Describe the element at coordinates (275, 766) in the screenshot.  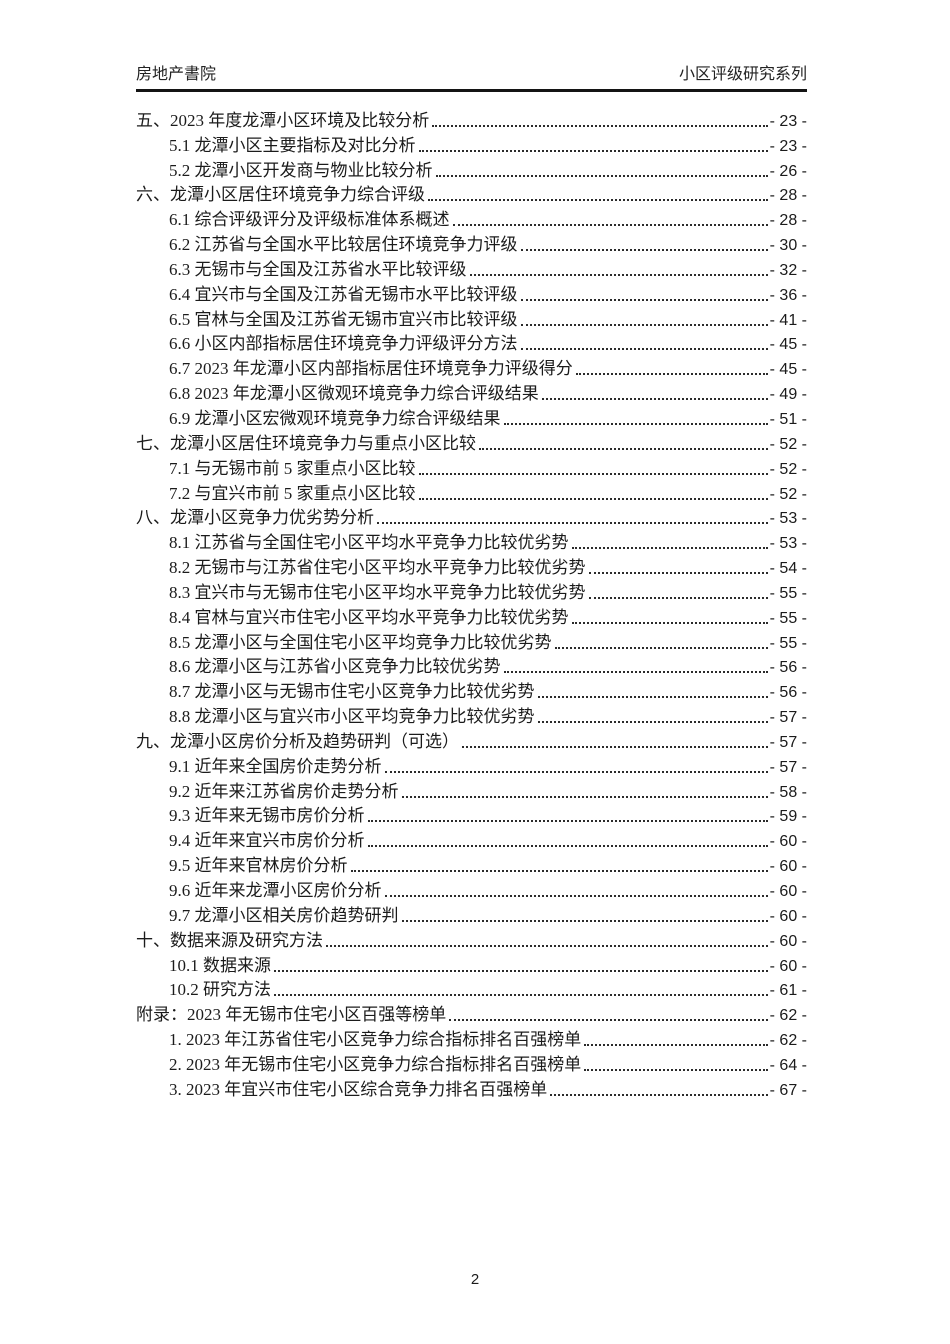
I see `toc-entry-label: 9.1 近年来全国房价走势分析` at that location.